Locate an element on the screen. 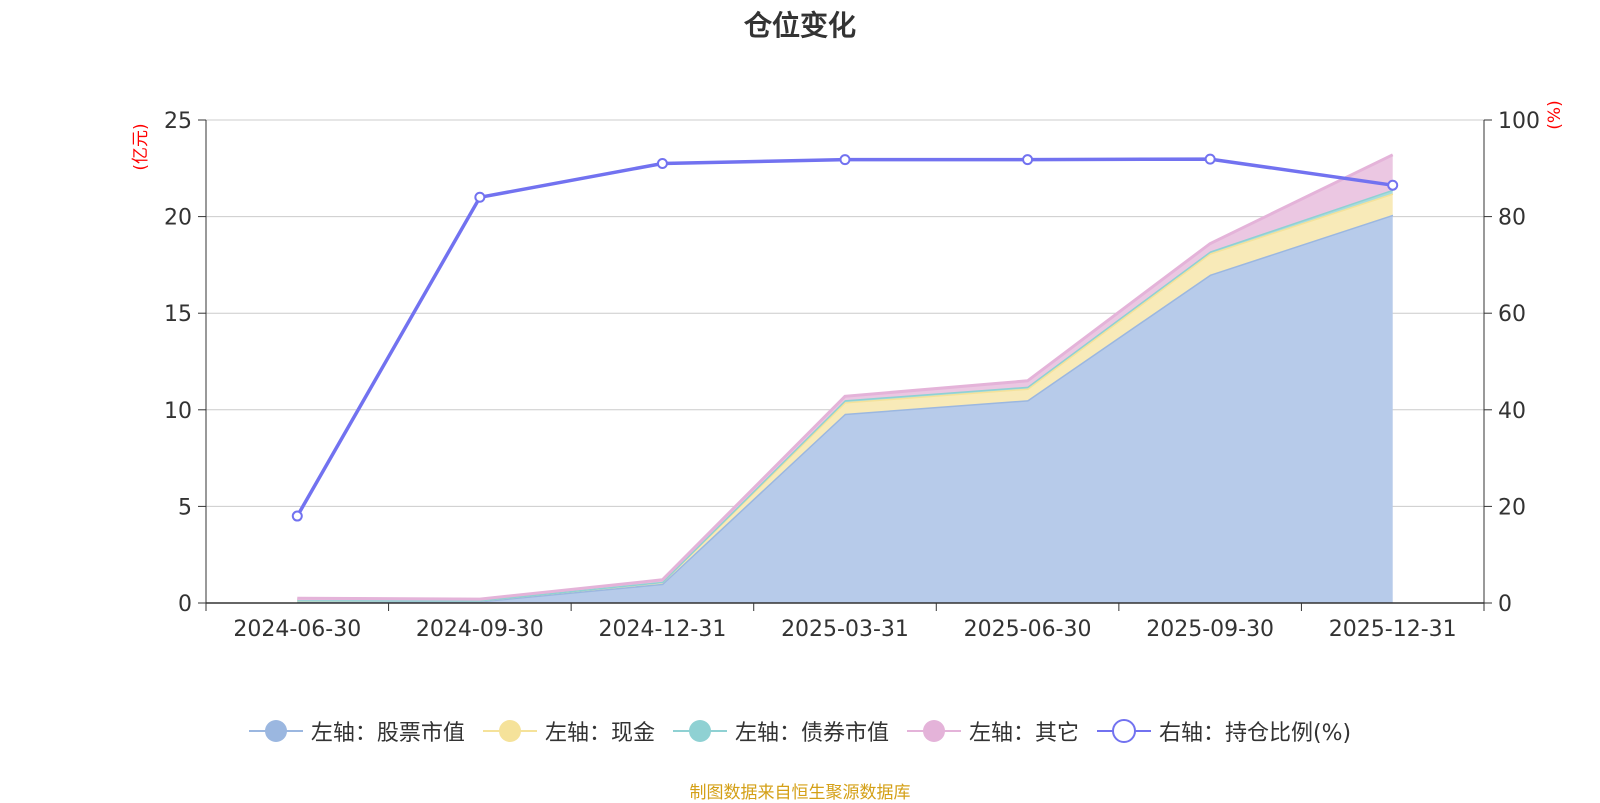  right-axis-tick-label: 20 is located at coordinates (1512, 507).